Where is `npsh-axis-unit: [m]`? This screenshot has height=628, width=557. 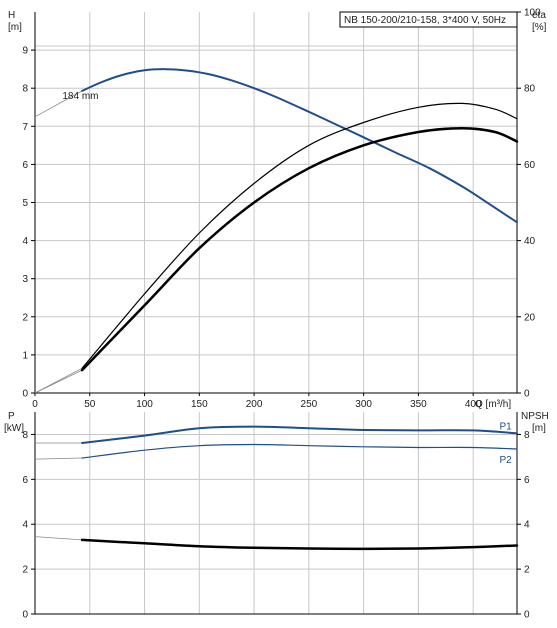
npsh-axis-unit: [m] is located at coordinates (539, 428).